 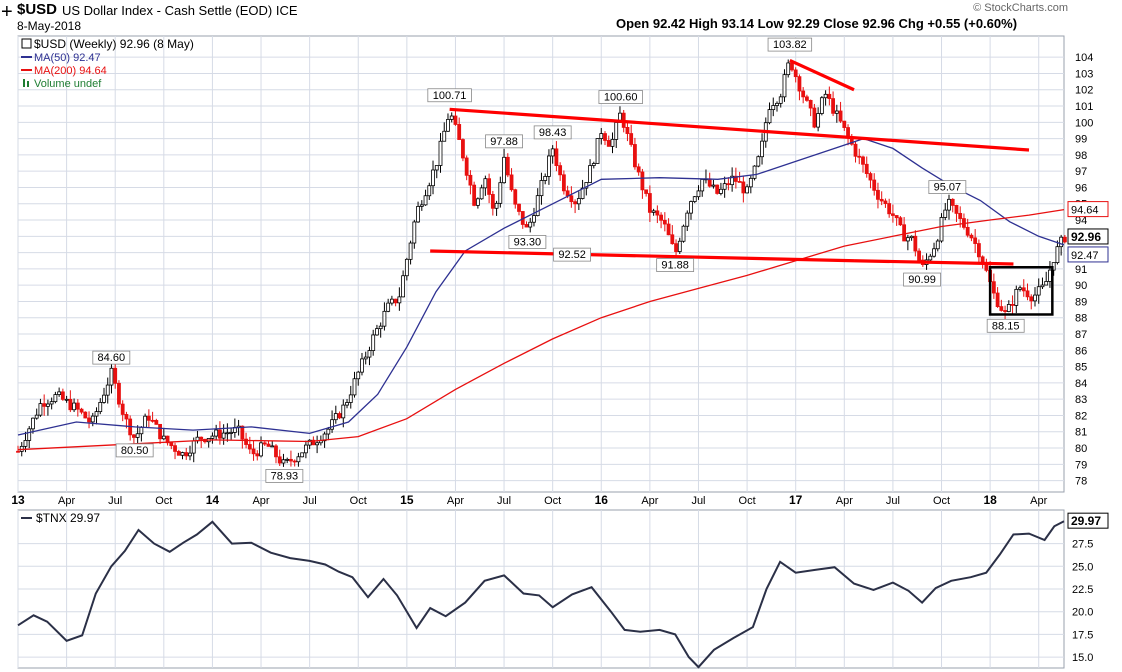 I want to click on x-tick-label: 16, so click(x=602, y=500).